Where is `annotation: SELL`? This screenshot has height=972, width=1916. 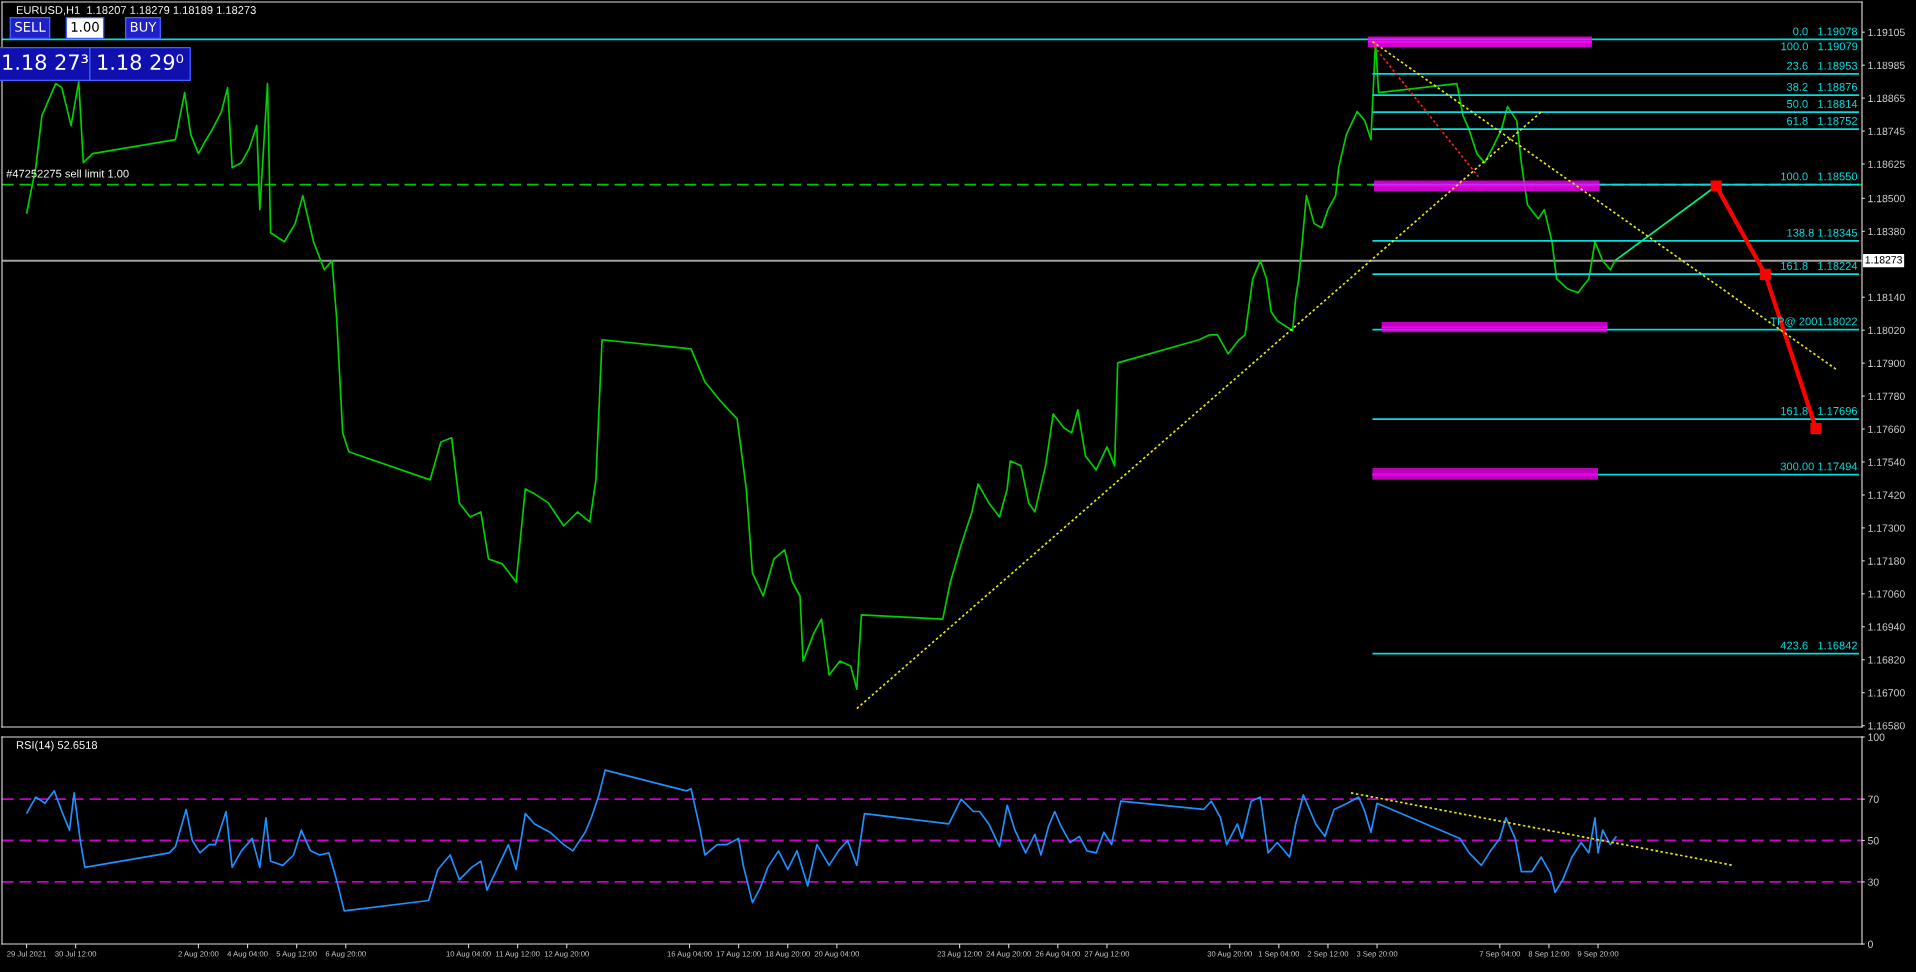 annotation: SELL is located at coordinates (30, 26).